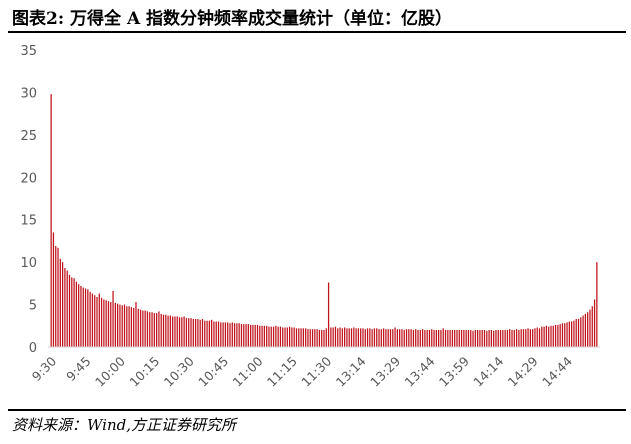  I want to click on y-tick-label: 0, so click(33, 348).